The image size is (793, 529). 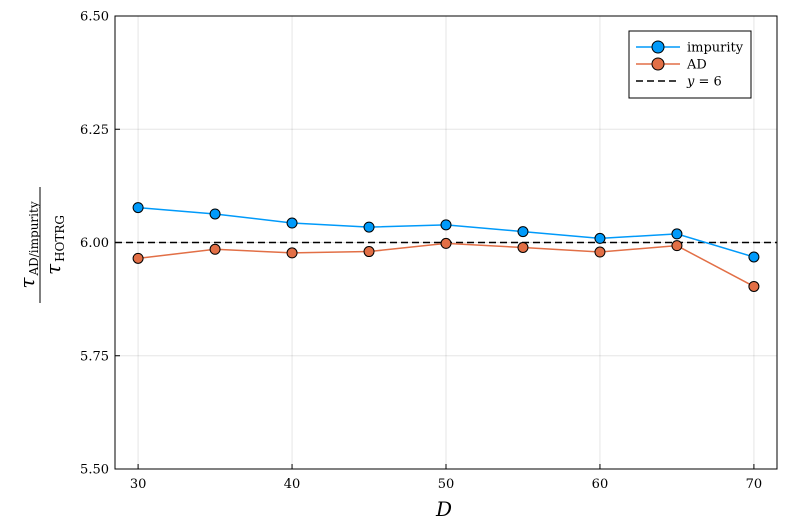 What do you see at coordinates (658, 64) in the screenshot?
I see `legend-ad-marker` at bounding box center [658, 64].